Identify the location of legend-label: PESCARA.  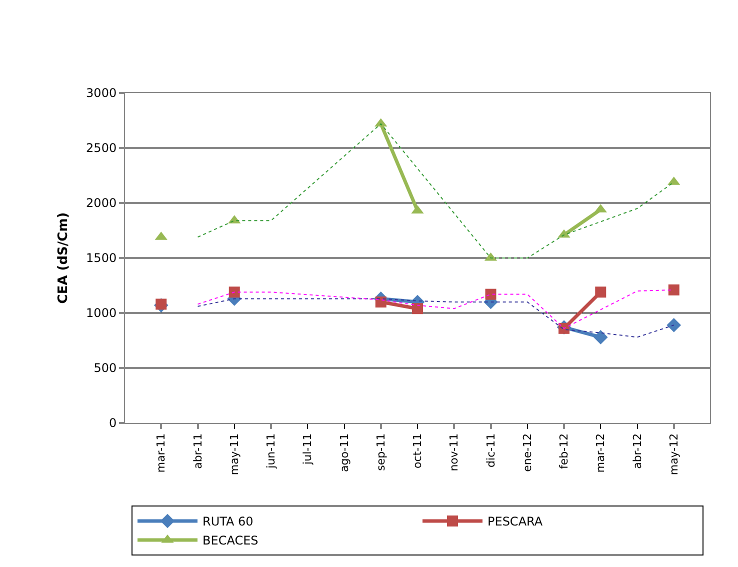
(516, 521).